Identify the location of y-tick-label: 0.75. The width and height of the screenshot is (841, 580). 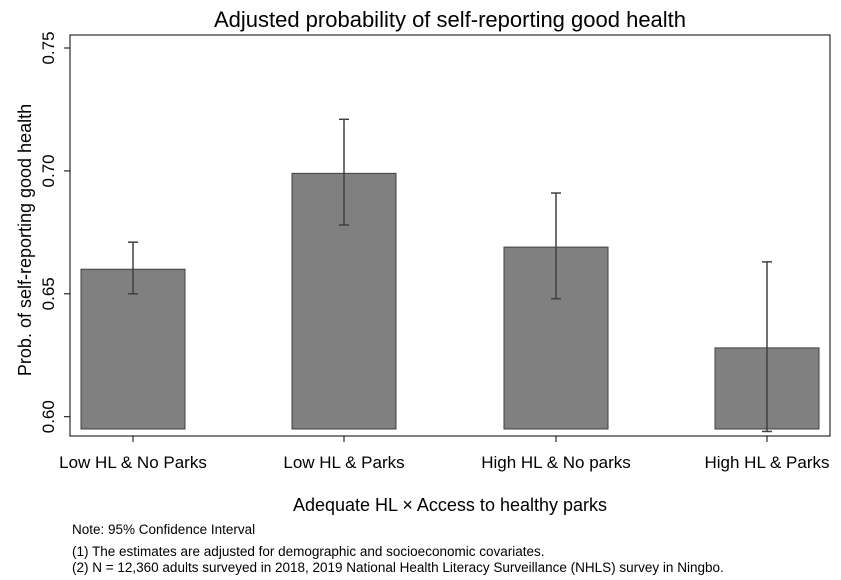
(48, 47).